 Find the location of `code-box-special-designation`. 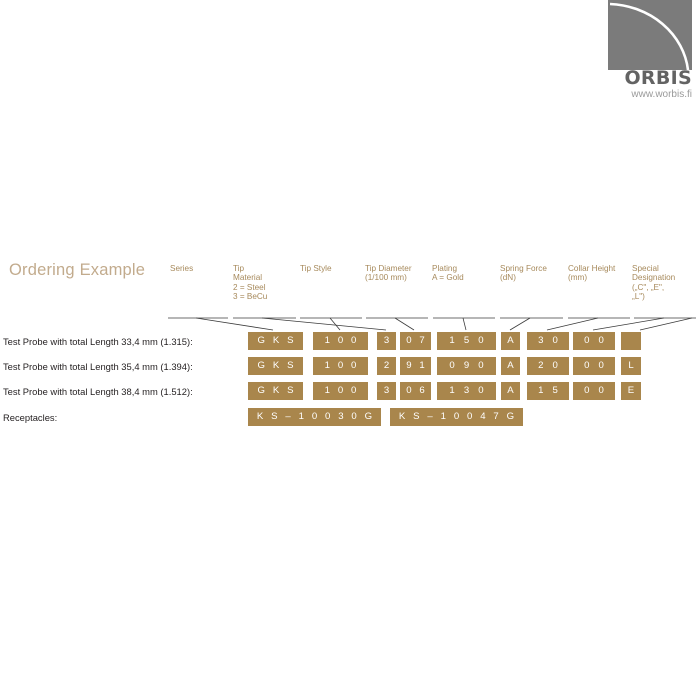

code-box-special-designation is located at coordinates (631, 341).